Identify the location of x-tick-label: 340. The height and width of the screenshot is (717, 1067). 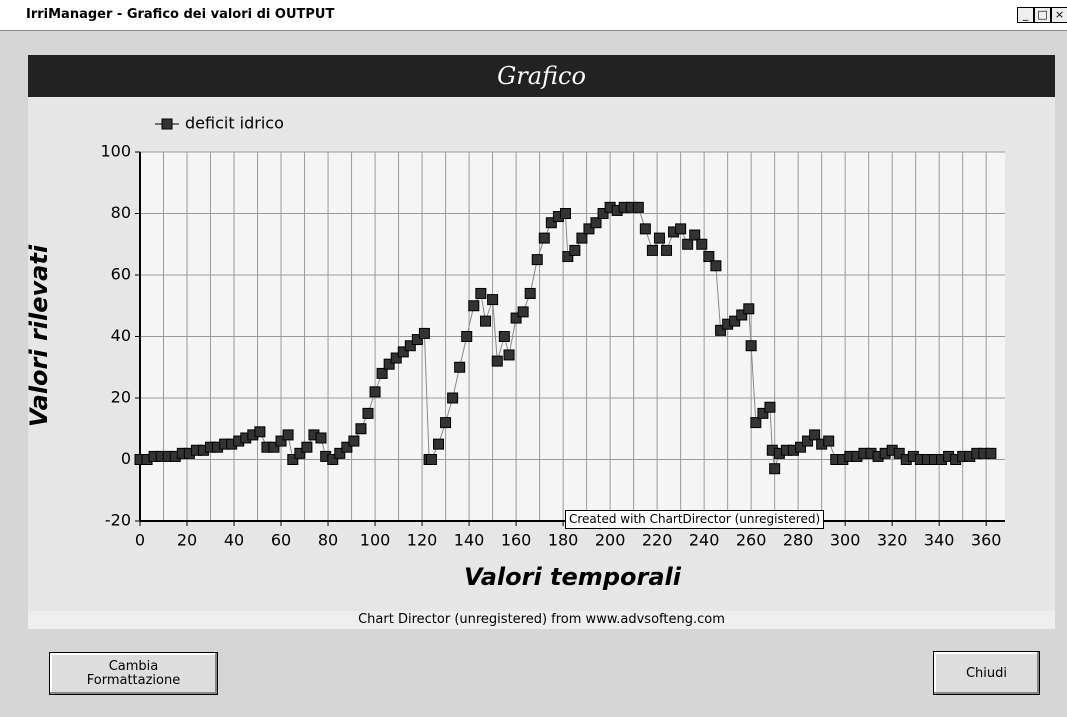
(939, 540).